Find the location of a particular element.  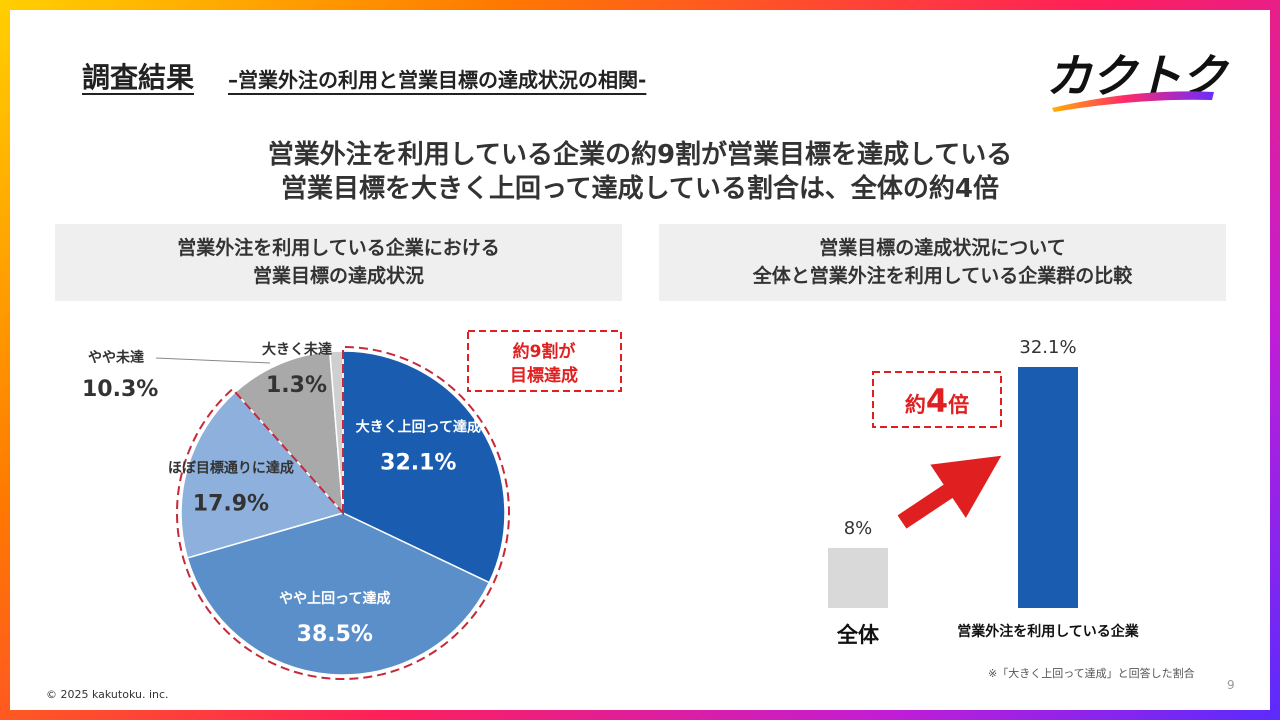

multiplier-callout-box is located at coordinates (937, 399).